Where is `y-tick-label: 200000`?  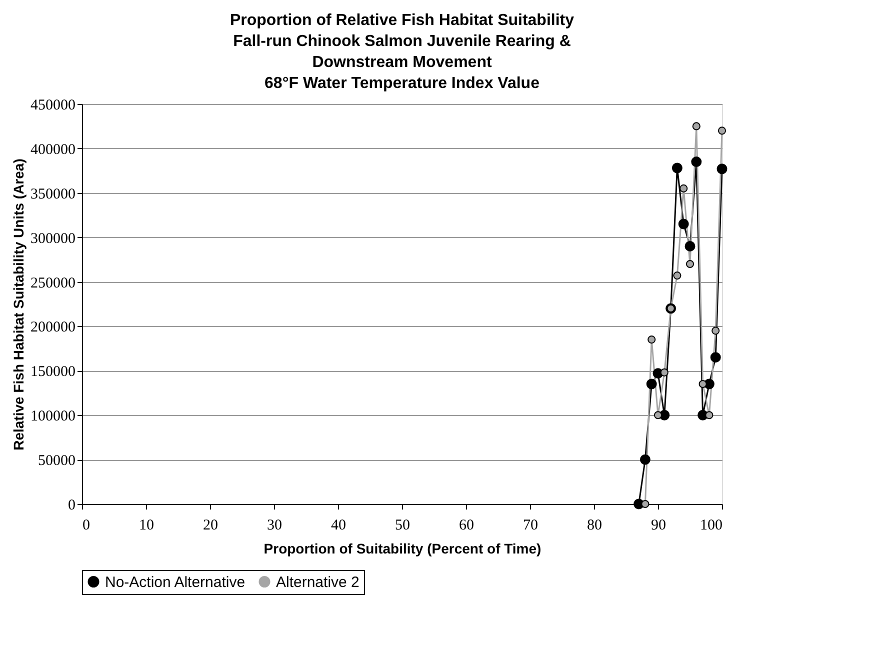
y-tick-label: 200000 is located at coordinates (53, 328).